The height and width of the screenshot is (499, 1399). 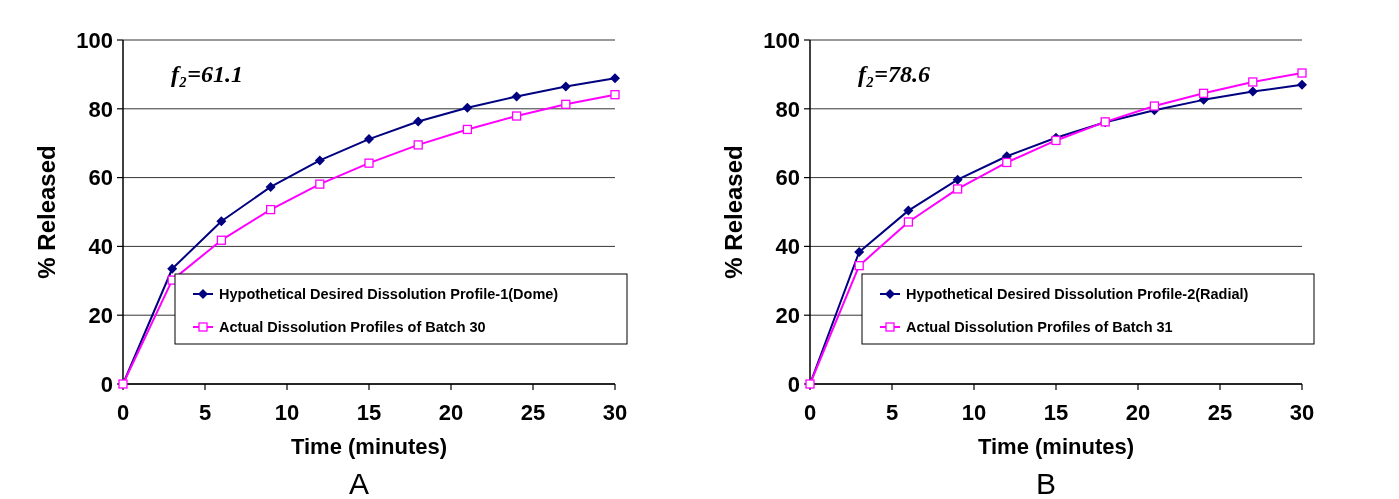 I want to click on annotation: f₂=61.1, so click(x=207, y=74).